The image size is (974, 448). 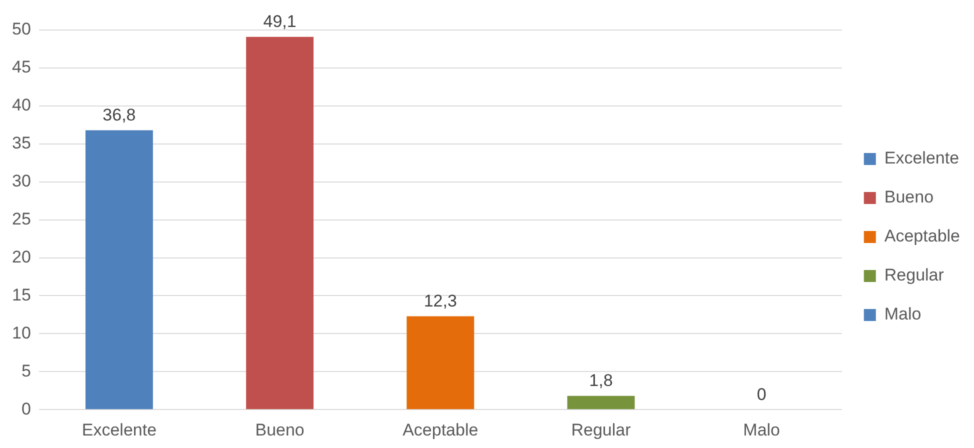 What do you see at coordinates (601, 430) in the screenshot?
I see `x-tick-label: Regular` at bounding box center [601, 430].